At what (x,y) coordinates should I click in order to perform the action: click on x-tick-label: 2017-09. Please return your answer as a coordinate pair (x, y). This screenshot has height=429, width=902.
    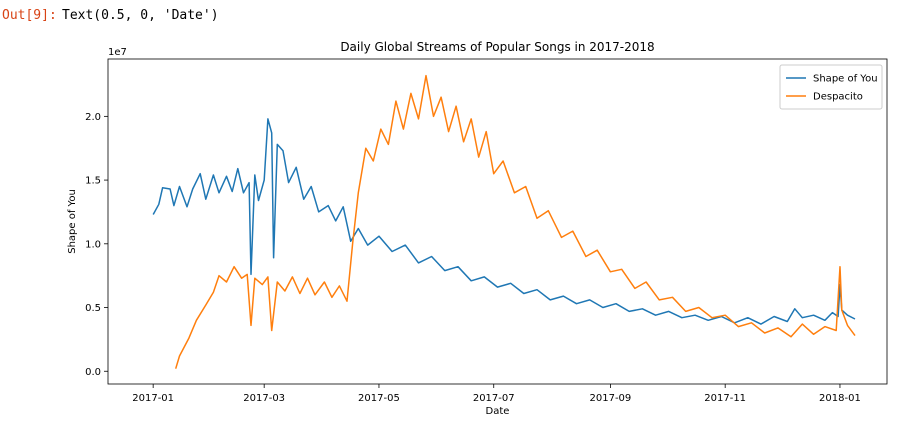
    Looking at the image, I should click on (611, 398).